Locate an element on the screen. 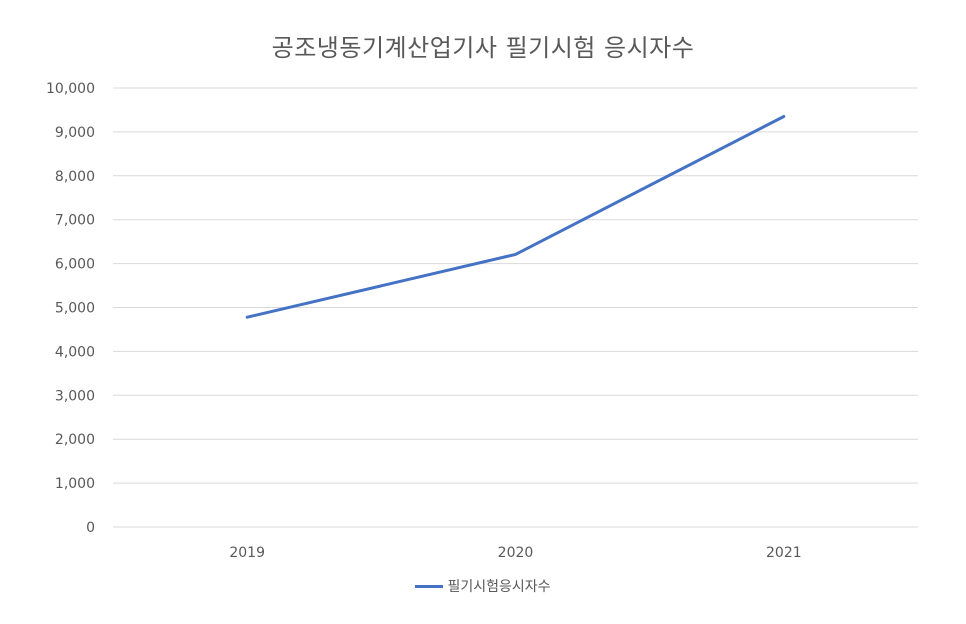  y-tick-label: 6,000 is located at coordinates (75, 265).